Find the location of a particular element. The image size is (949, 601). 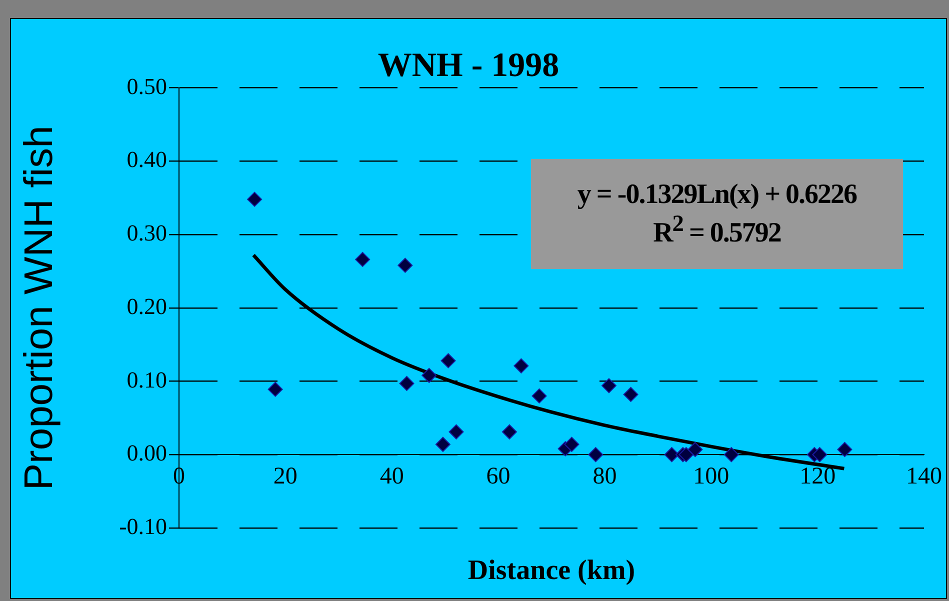

equation-box: y = -0.1329Ln(x) + 0.6226 R$^{2}$ = 0.5792 is located at coordinates (717, 214).